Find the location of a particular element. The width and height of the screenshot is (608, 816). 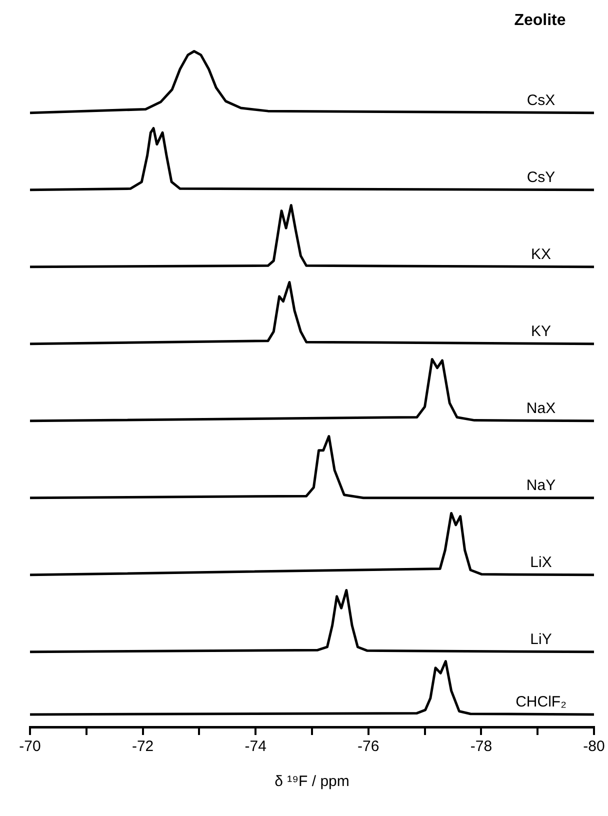

series-label: CHClF₂ is located at coordinates (541, 702).